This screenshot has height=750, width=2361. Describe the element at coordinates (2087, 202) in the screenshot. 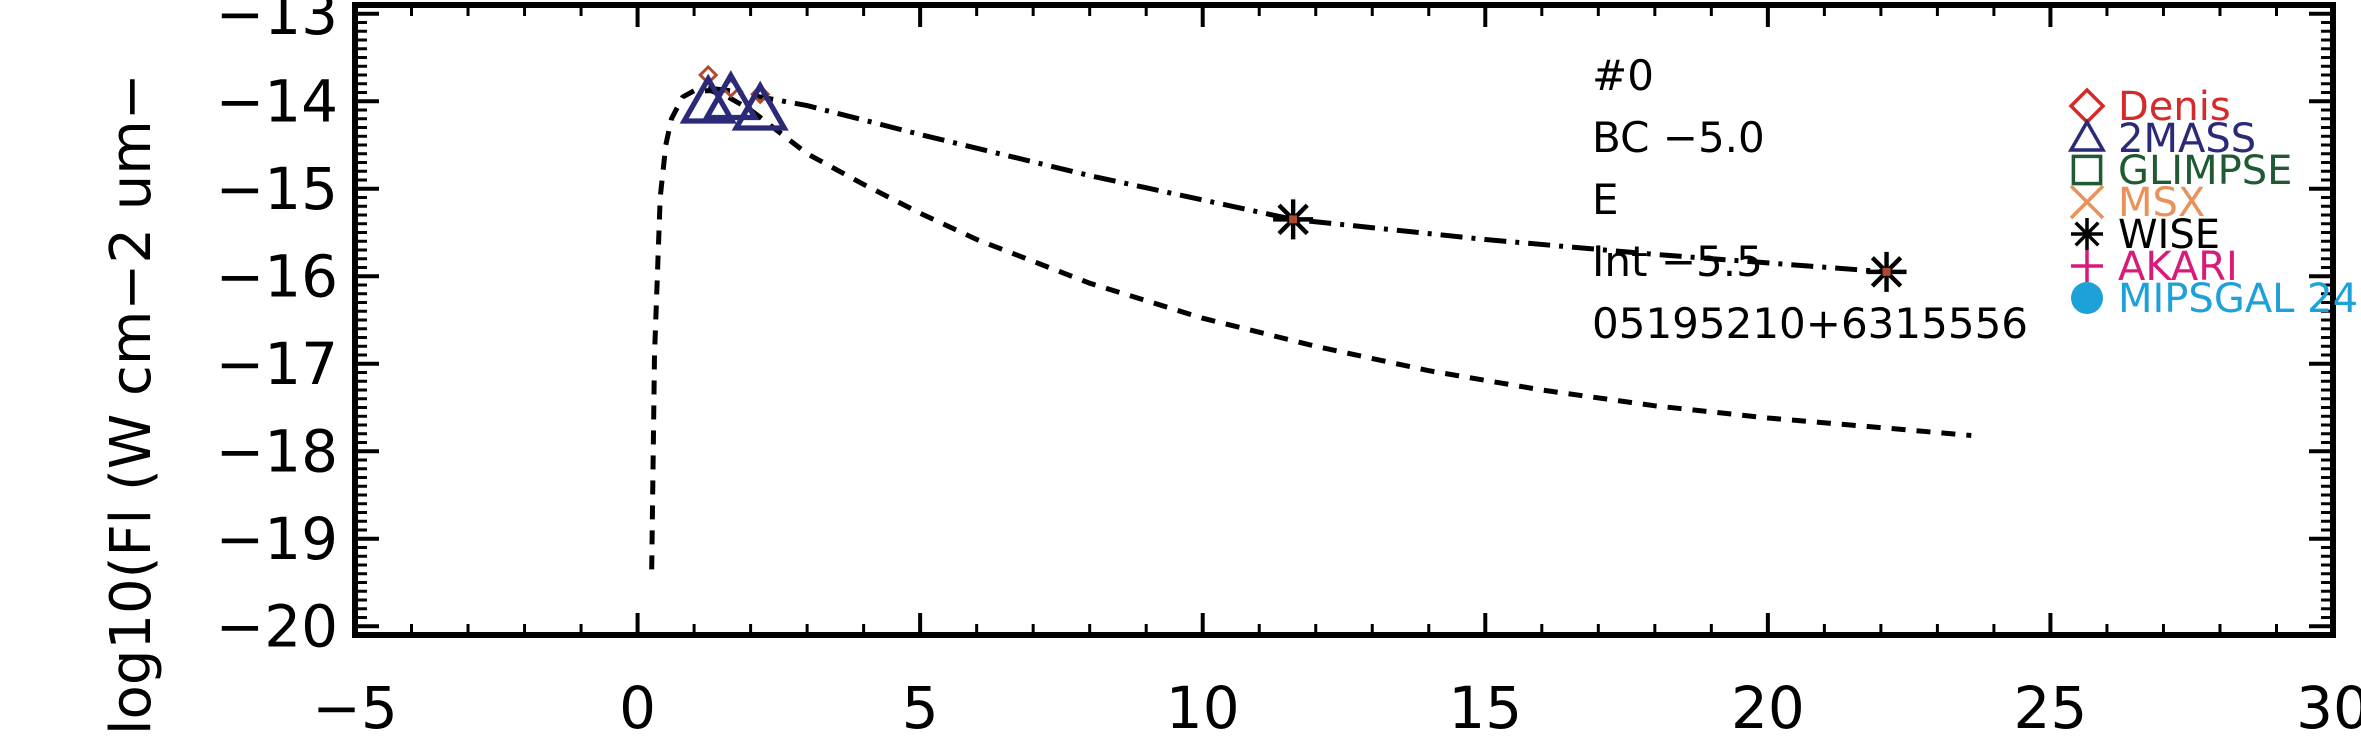

I see `legend-marker-msx` at that location.